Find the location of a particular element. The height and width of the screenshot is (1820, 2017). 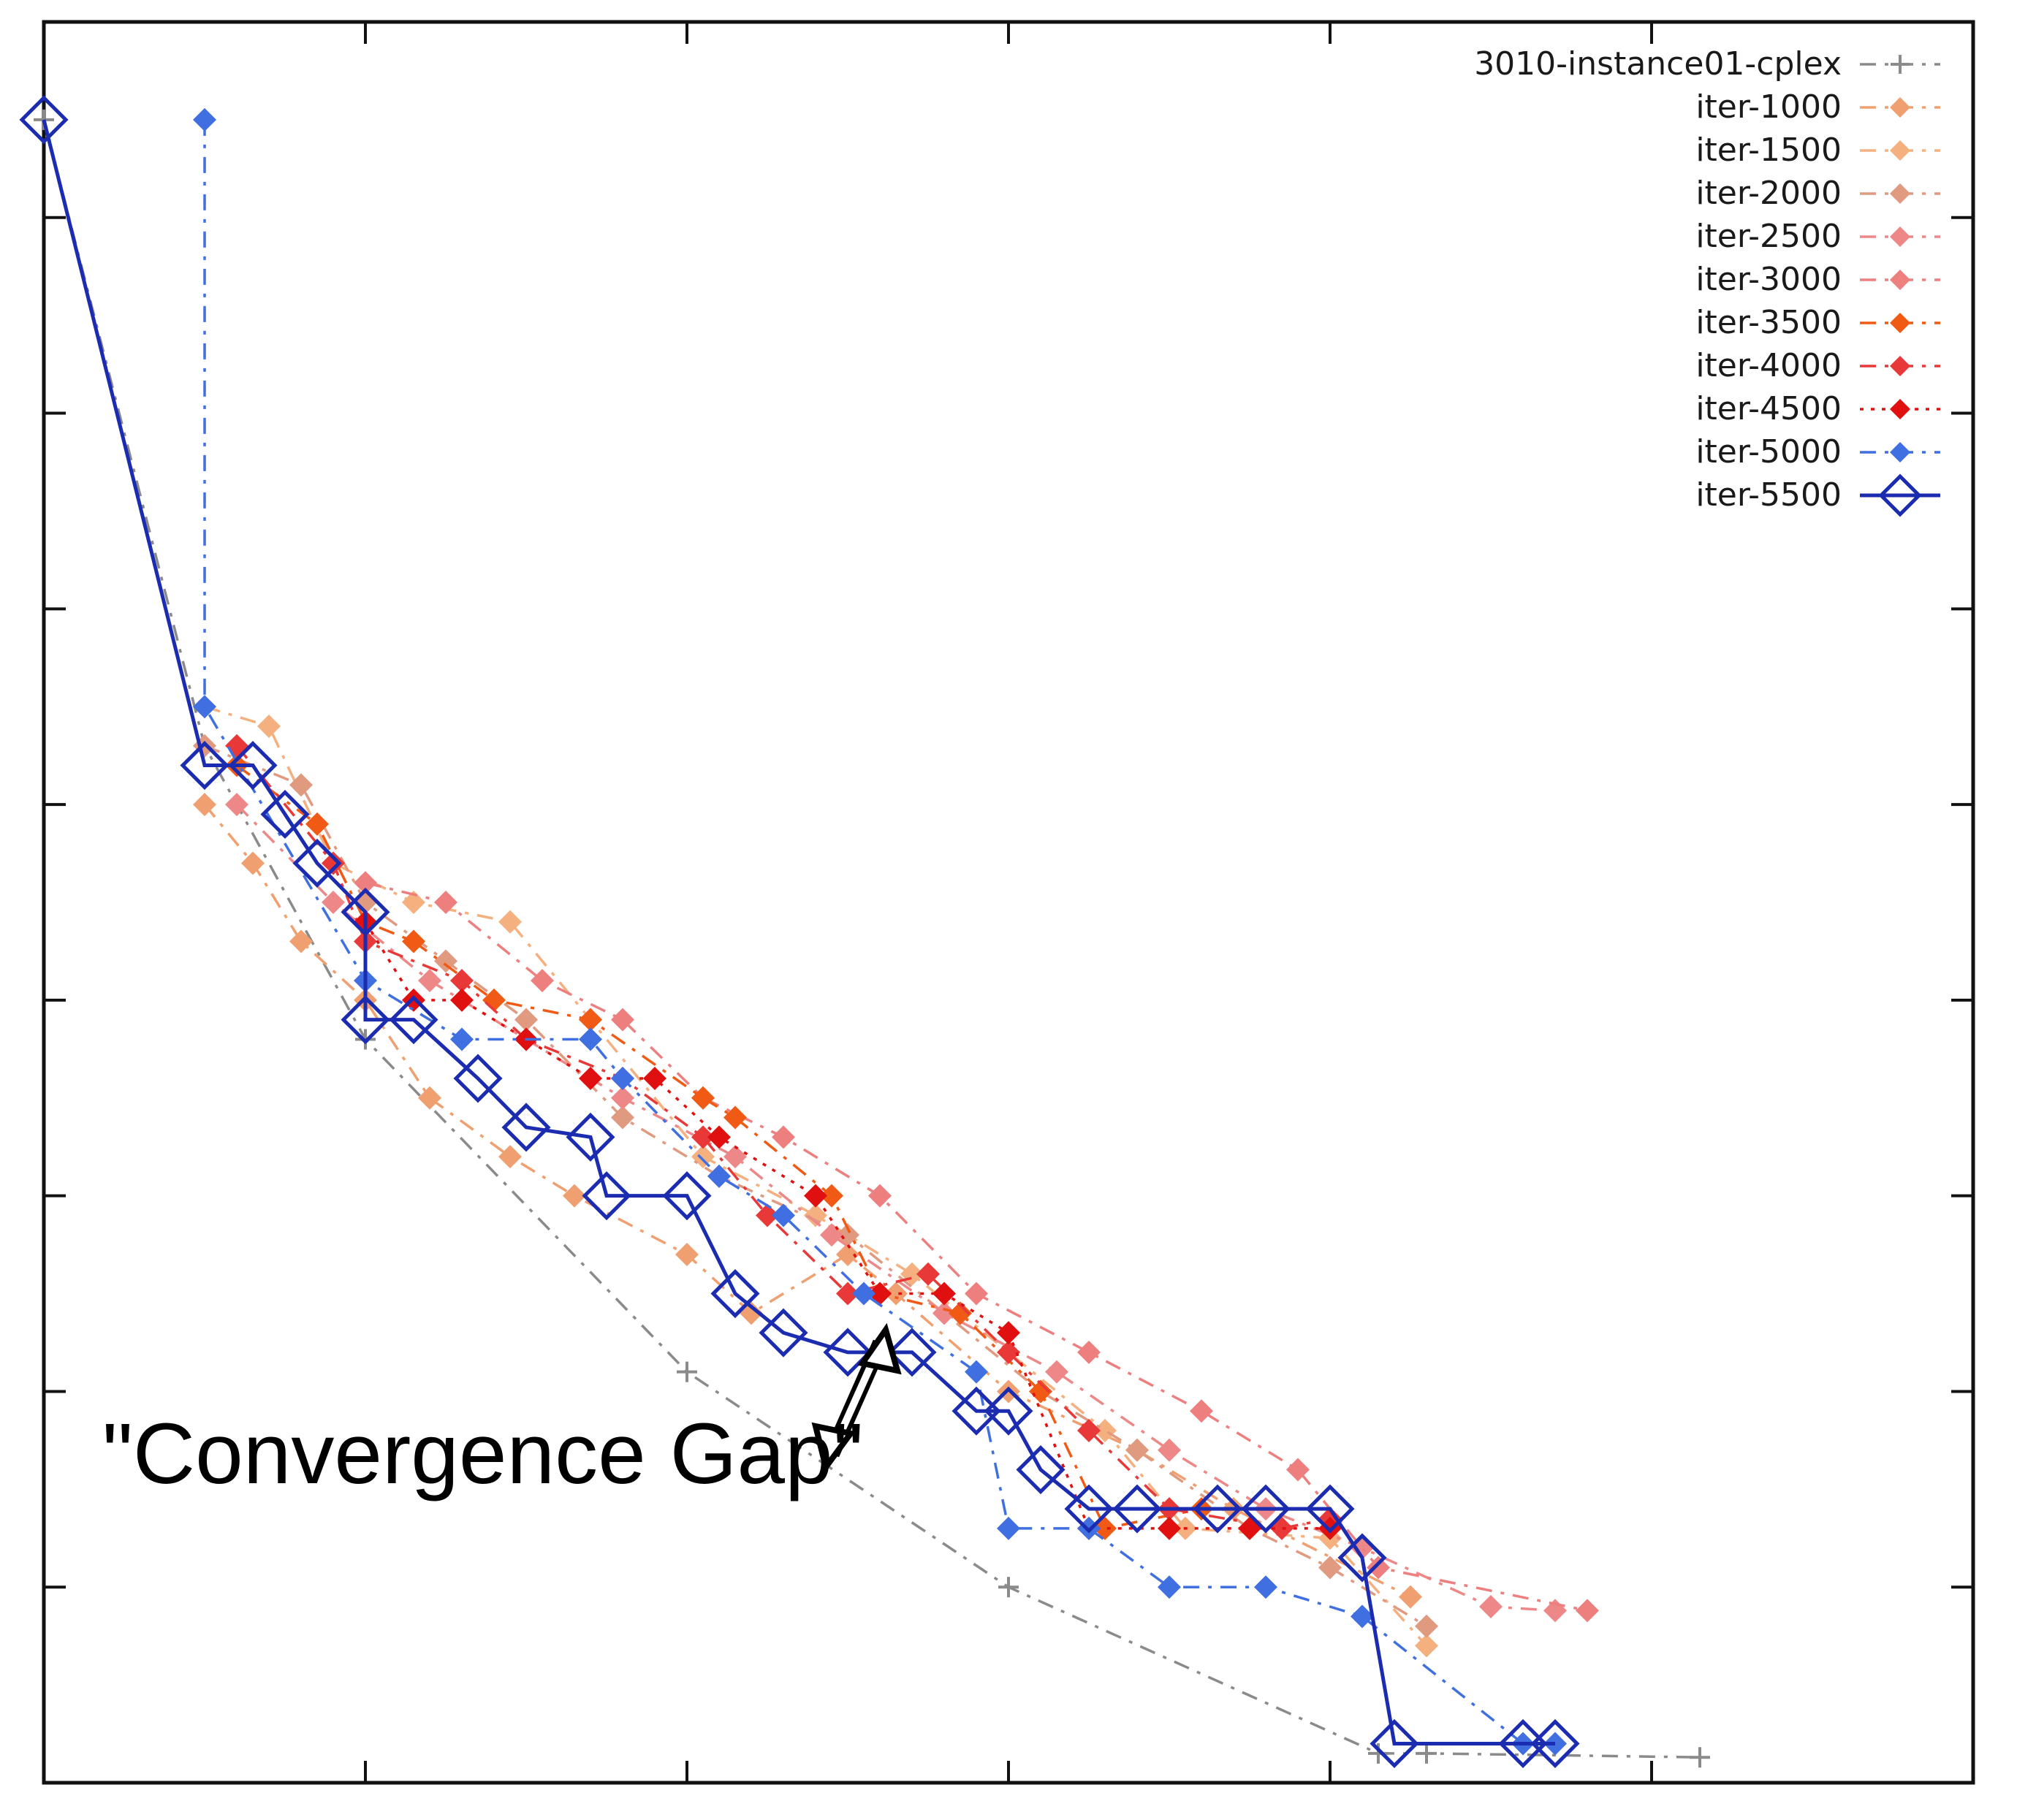

legend-label-iter-5000: iter-5000 is located at coordinates (1768, 452).